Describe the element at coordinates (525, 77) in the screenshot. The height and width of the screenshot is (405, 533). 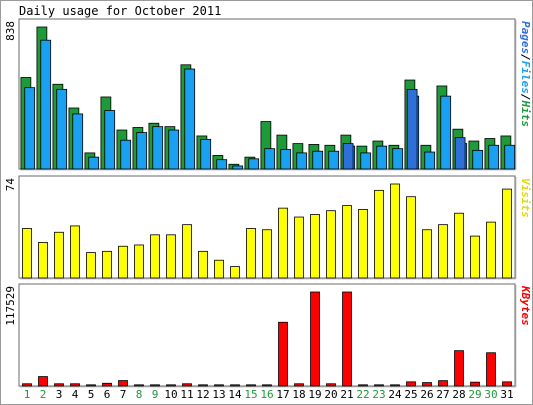
I see `legend-files: Files` at that location.